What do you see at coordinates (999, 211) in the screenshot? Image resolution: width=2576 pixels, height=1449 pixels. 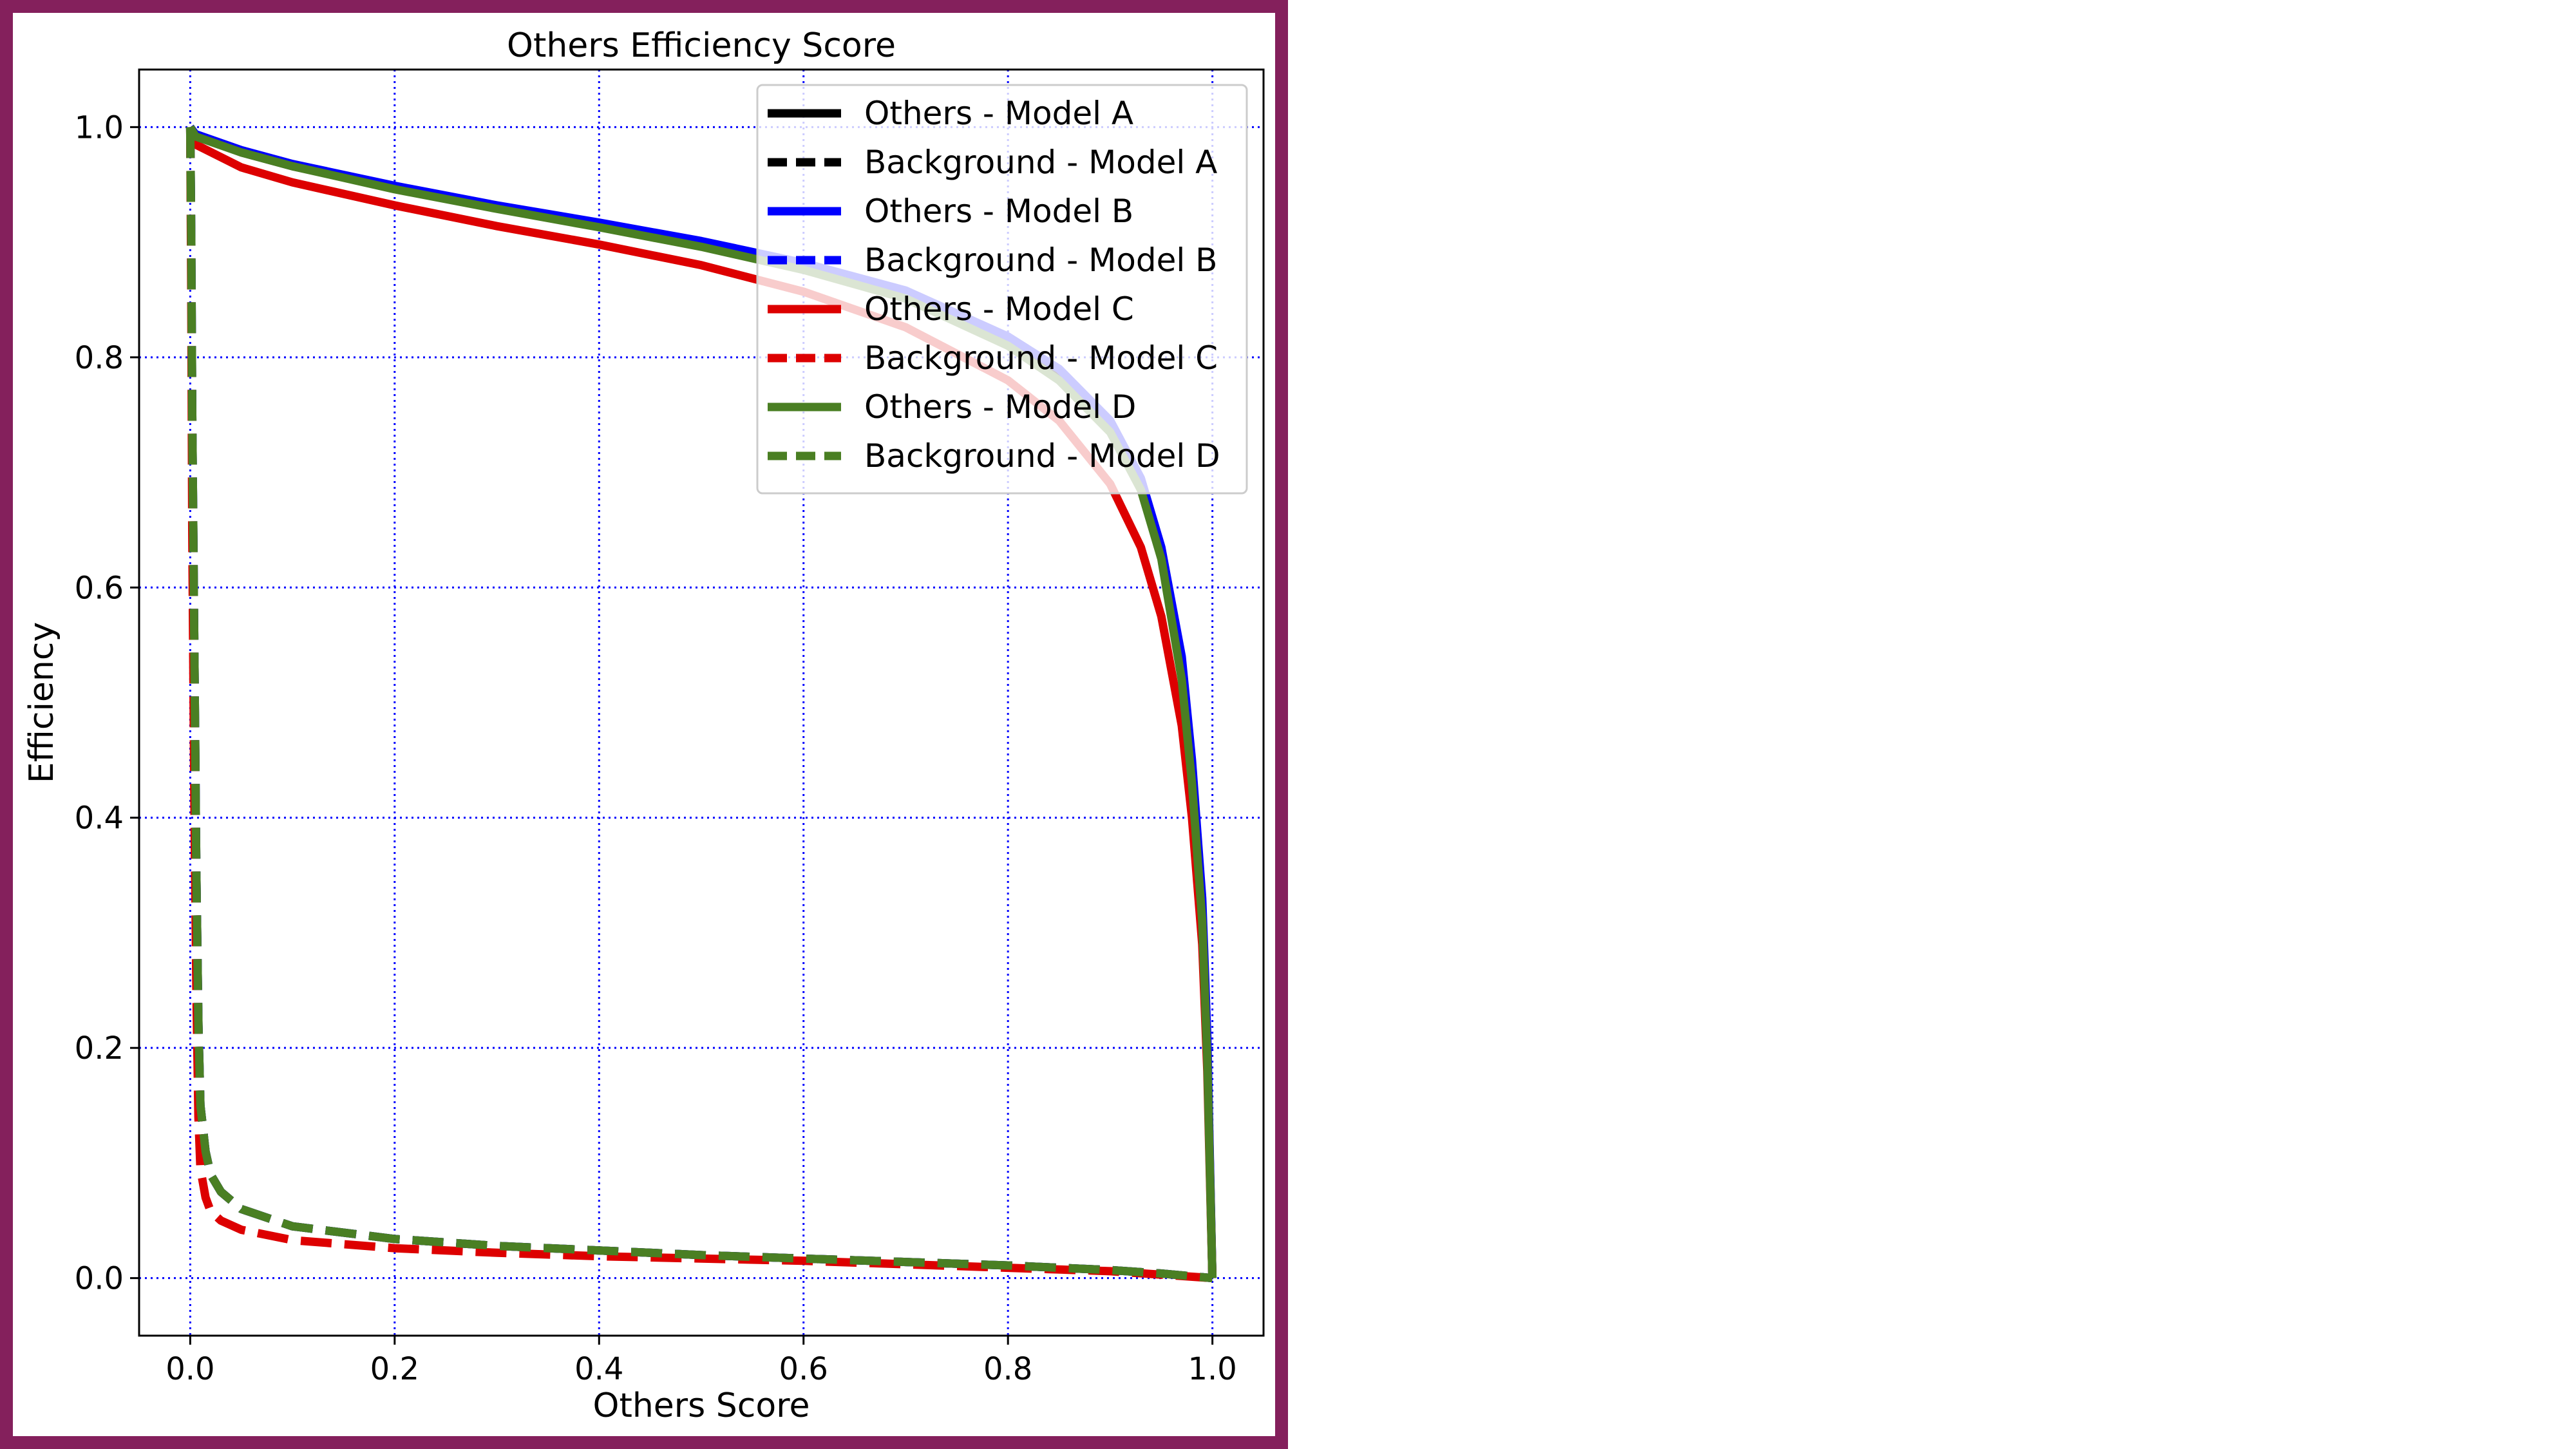 I see `legend-label-3: Others - Model B` at bounding box center [999, 211].